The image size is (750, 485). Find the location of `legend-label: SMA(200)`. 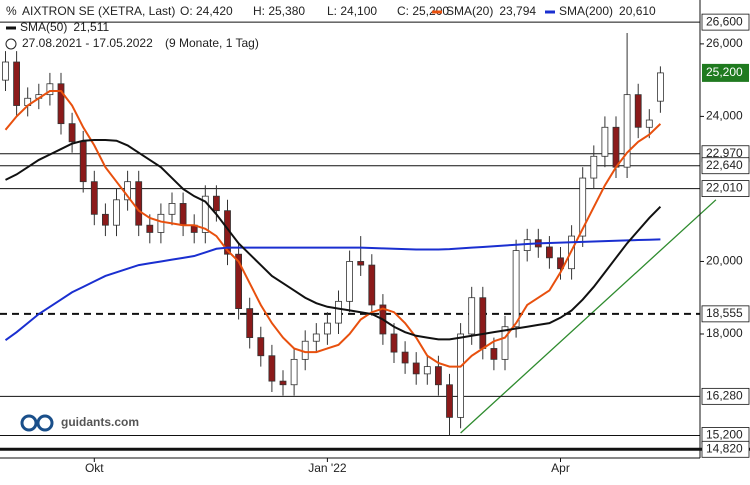

legend-label: SMA(200) is located at coordinates (586, 11).